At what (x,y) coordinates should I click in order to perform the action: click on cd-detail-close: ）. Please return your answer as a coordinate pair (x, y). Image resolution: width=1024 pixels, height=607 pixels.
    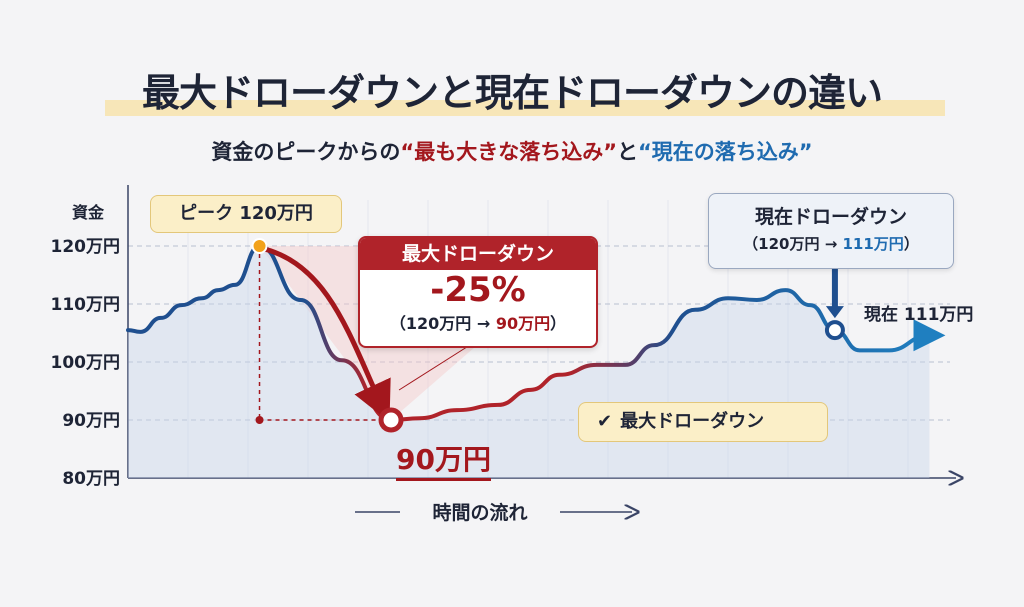
    Looking at the image, I should click on (911, 244).